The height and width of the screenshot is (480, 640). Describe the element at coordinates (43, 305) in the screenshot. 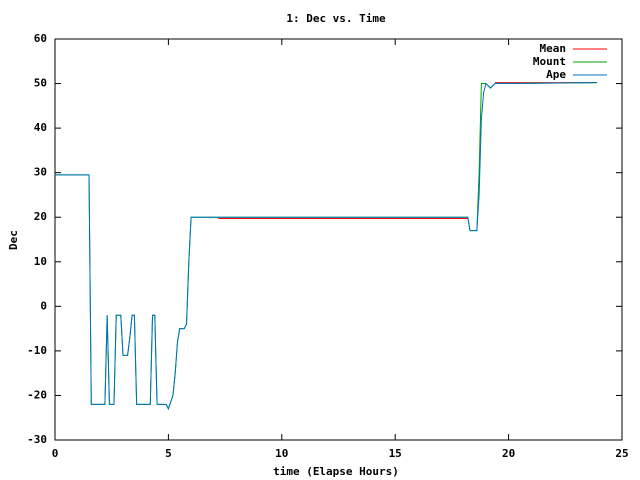

I see `y-tick-label: 0` at that location.